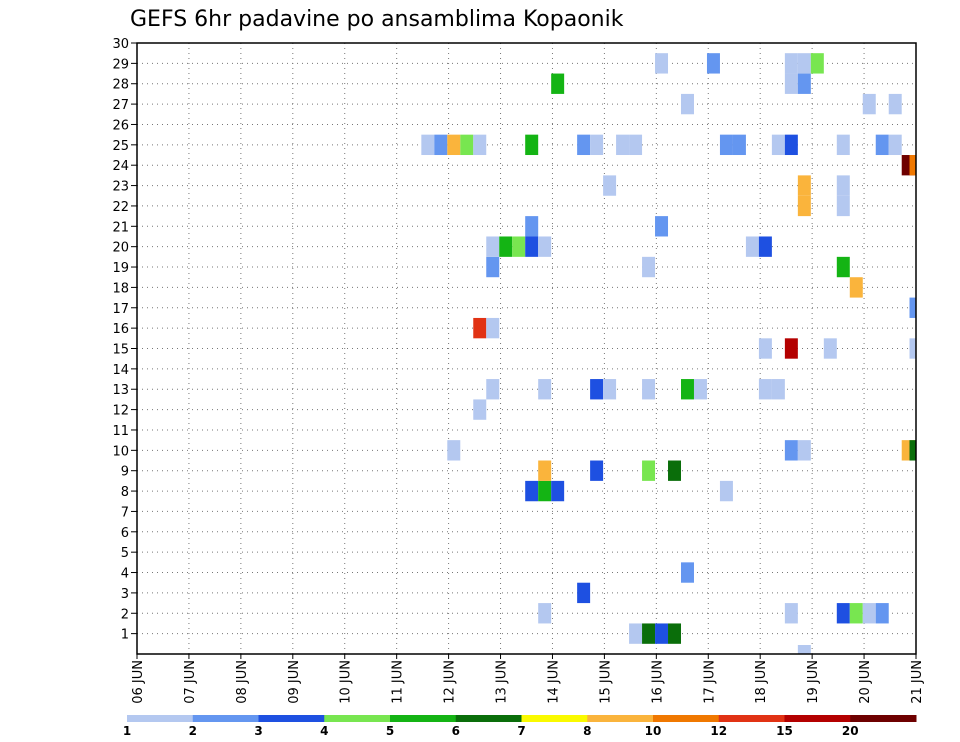  What do you see at coordinates (865, 682) in the screenshot?
I see `x-tick-label: 20 JUN` at bounding box center [865, 682].